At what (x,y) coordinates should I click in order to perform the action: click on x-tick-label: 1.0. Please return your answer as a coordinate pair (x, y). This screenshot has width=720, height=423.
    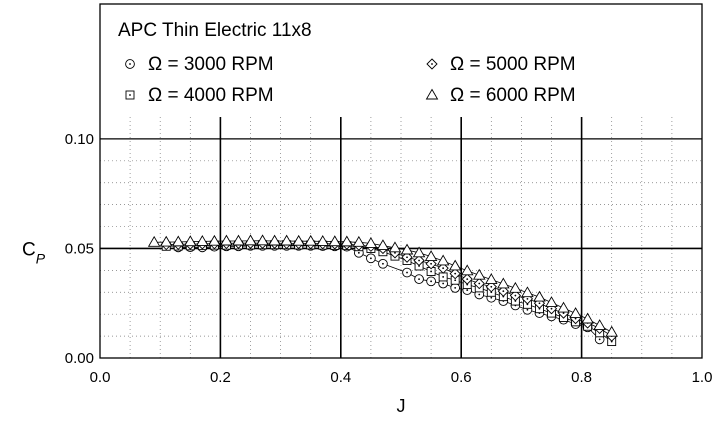
    Looking at the image, I should click on (702, 377).